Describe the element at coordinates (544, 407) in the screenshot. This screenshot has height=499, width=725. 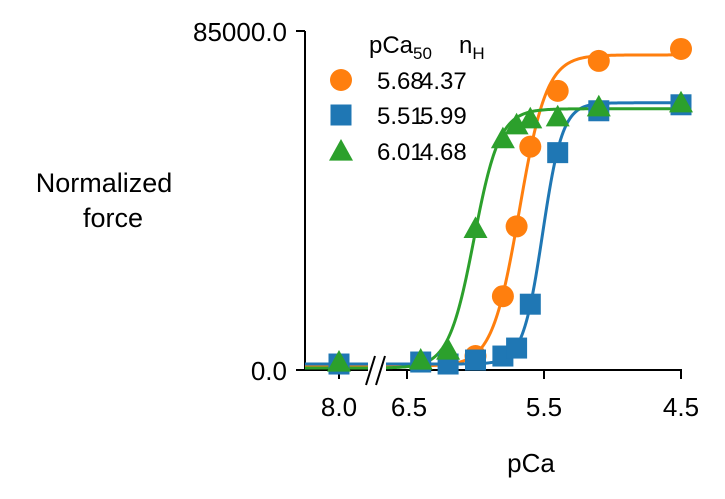
I see `x-tick-label-5-5: 5.5` at that location.